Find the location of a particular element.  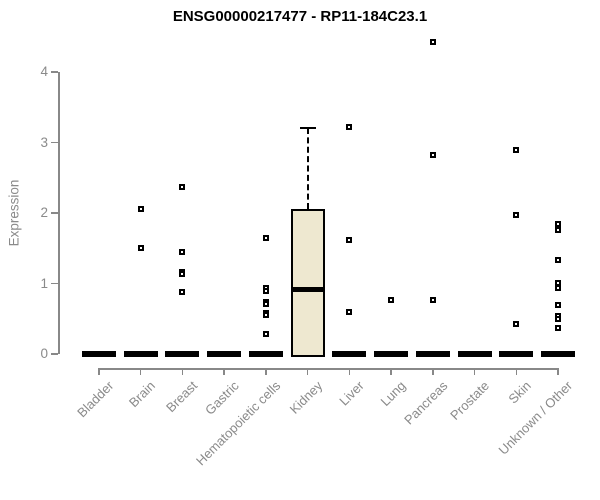

x-tick-label: Liver is located at coordinates (351, 393).